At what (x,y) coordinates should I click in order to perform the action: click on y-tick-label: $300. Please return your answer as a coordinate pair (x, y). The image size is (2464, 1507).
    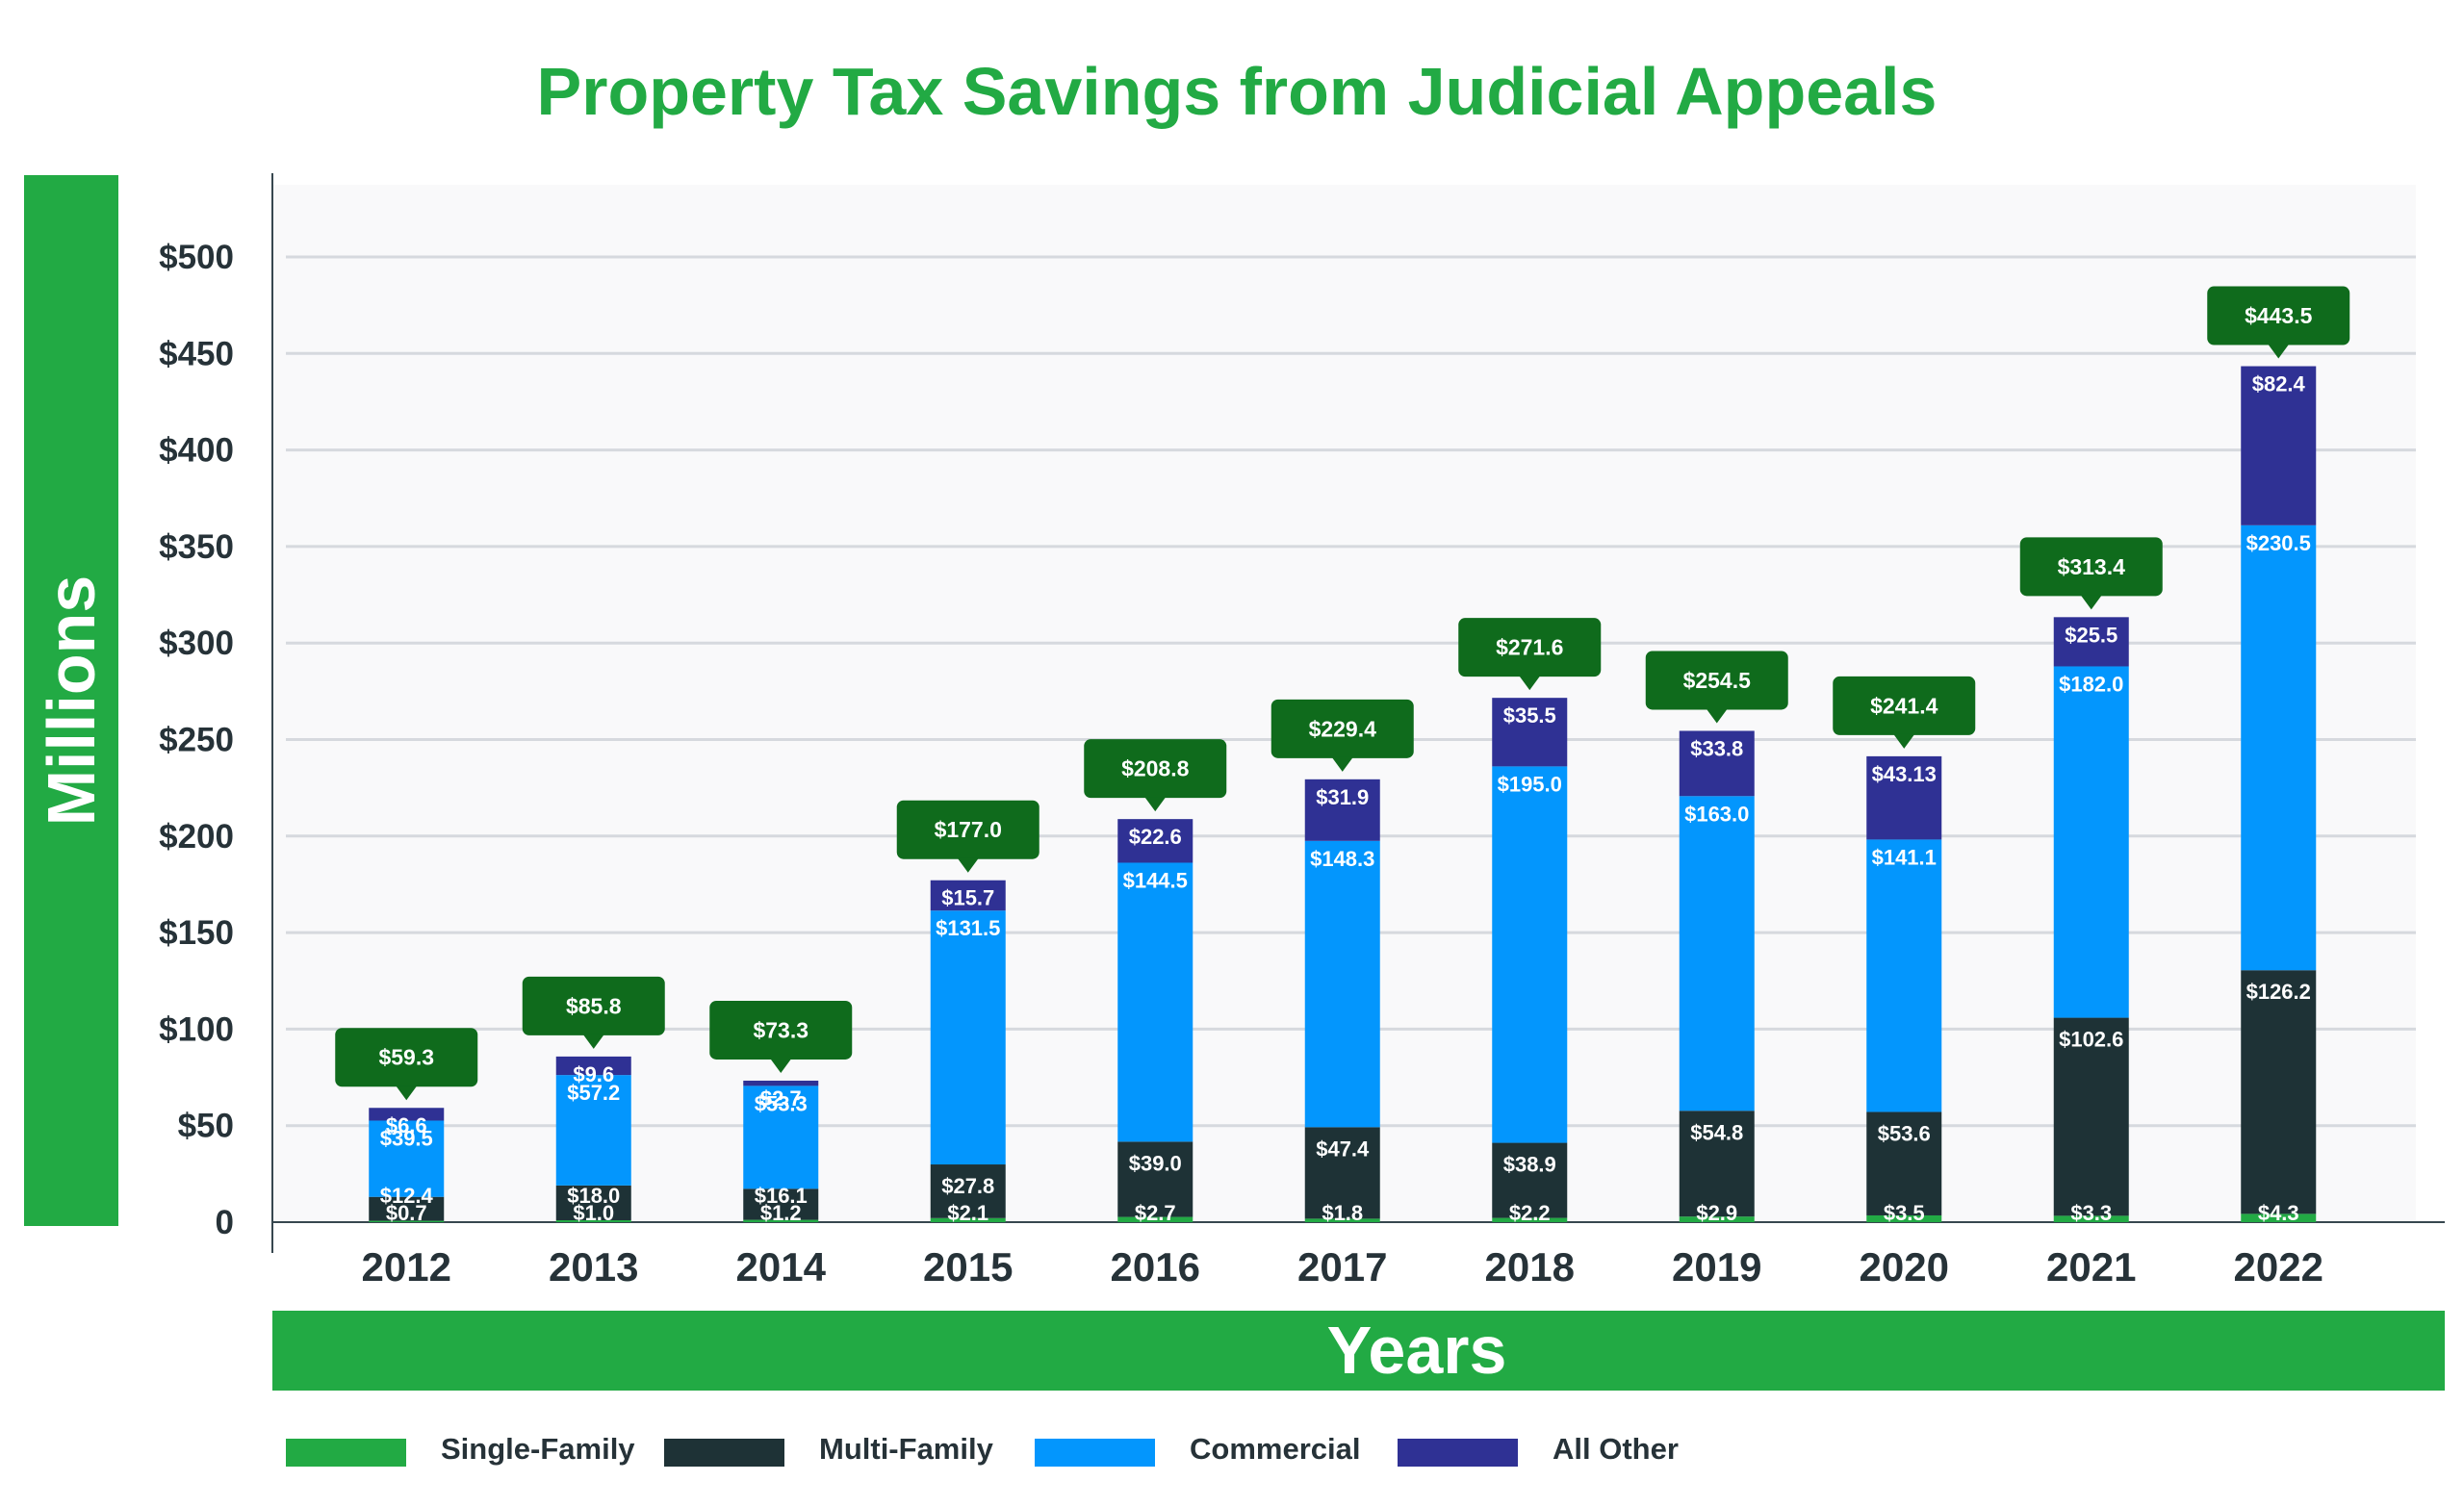
    Looking at the image, I should click on (196, 643).